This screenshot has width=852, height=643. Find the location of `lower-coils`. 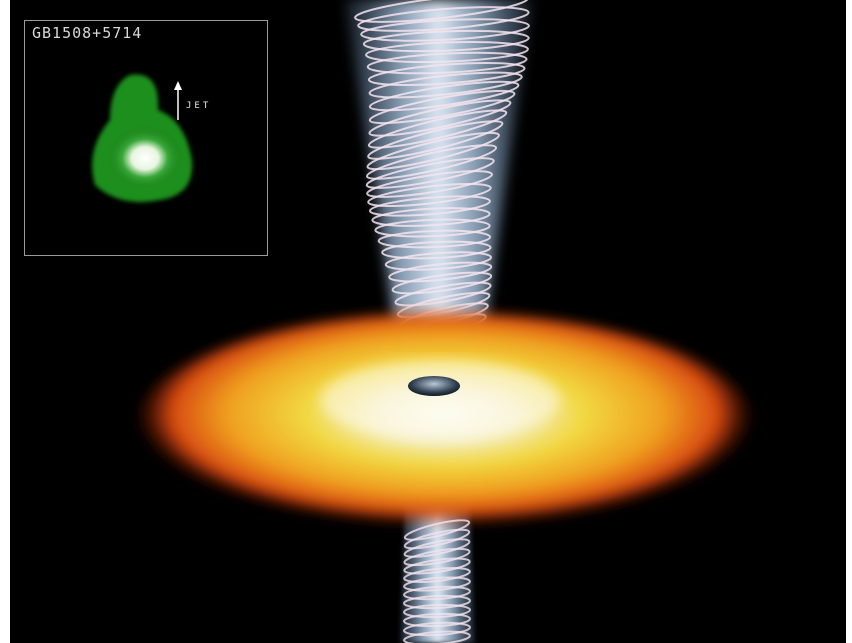

lower-coils is located at coordinates (437, 581).